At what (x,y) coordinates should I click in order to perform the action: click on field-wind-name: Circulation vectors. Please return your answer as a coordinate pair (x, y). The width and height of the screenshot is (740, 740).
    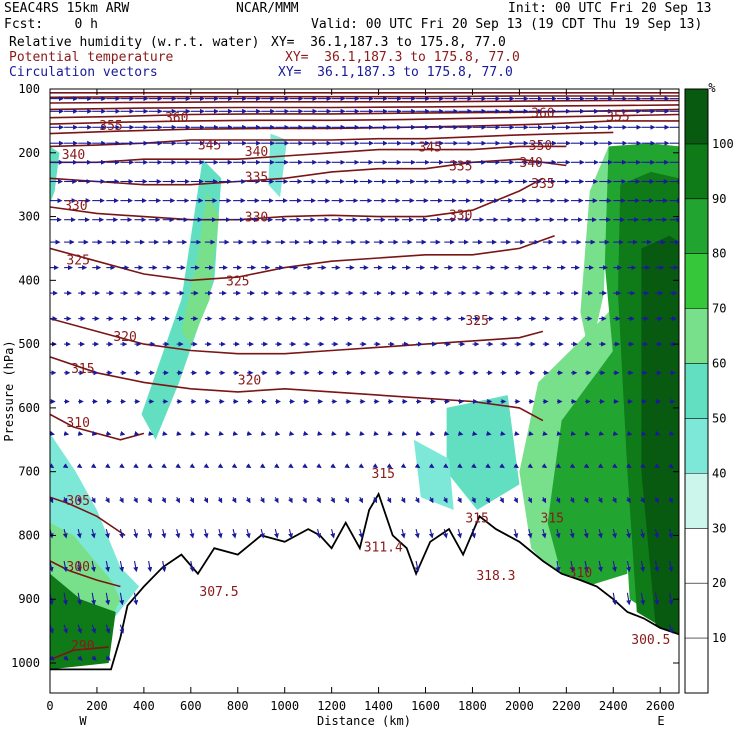
    Looking at the image, I should click on (83, 72).